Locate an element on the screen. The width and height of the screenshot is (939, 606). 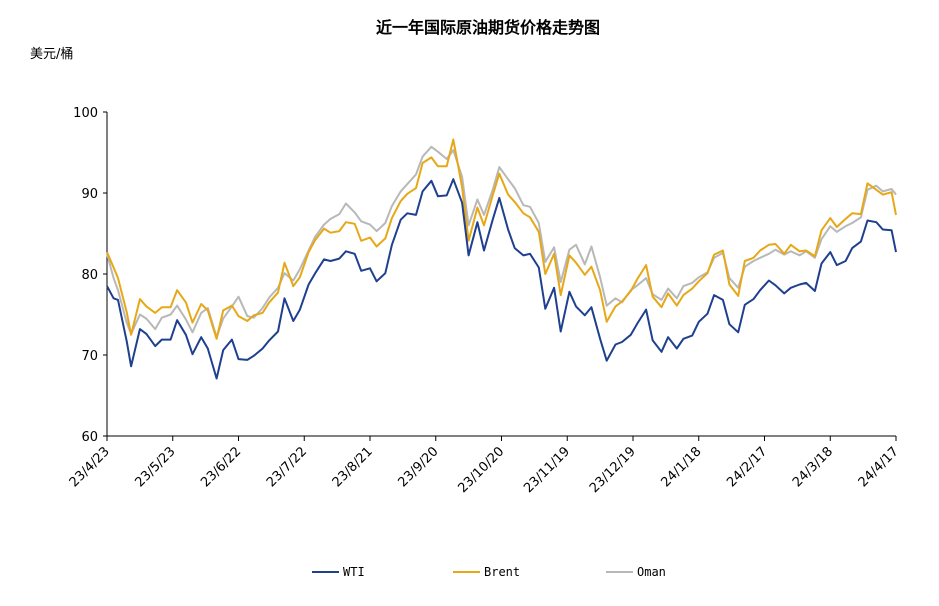
x-tick-label: 23/6/22 is located at coordinates (221, 467).